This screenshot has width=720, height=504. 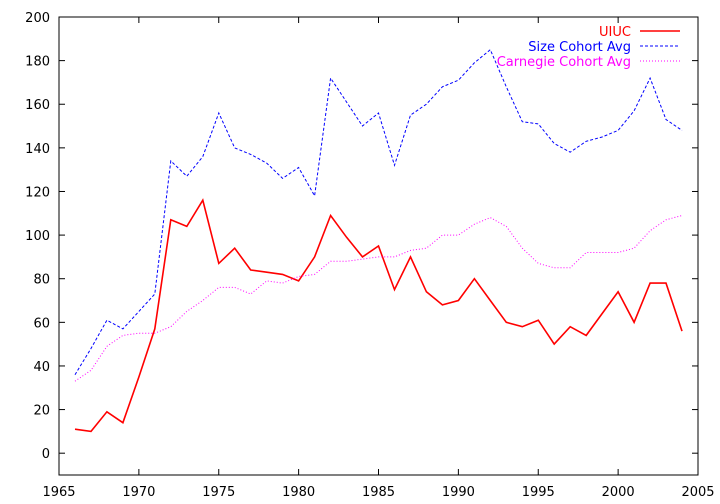 What do you see at coordinates (538, 492) in the screenshot?
I see `x-tick-label: 1995` at bounding box center [538, 492].